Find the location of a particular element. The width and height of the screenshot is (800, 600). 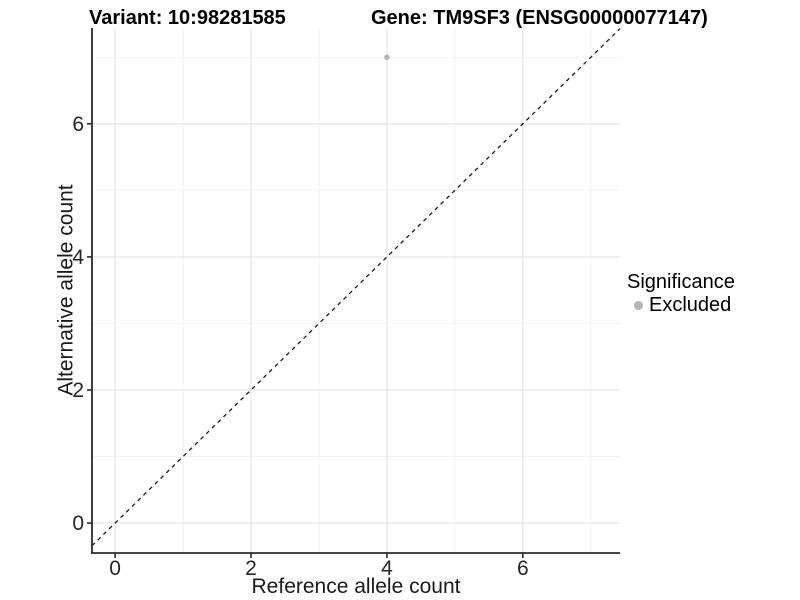

y-tick-label: 4 is located at coordinates (78, 257).